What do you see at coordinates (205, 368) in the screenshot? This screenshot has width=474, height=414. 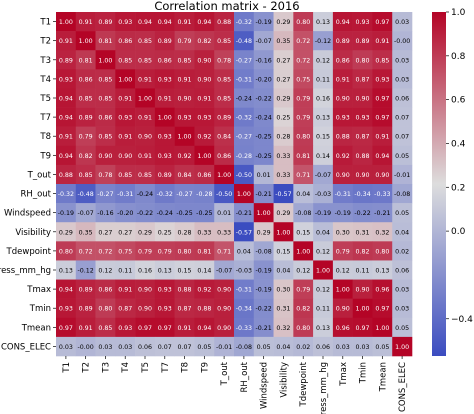 I see `x-tick-label: T9` at bounding box center [205, 368].